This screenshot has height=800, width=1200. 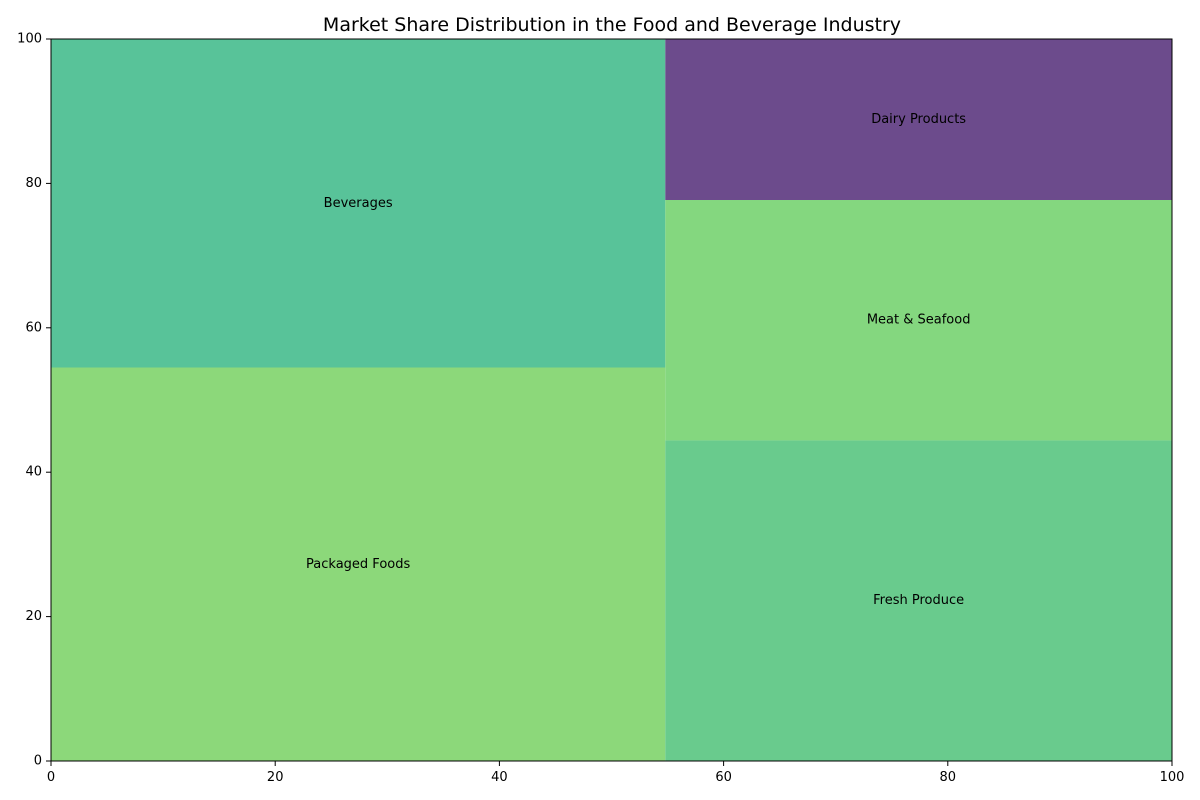 What do you see at coordinates (38, 761) in the screenshot?
I see `y-tick-label: 0` at bounding box center [38, 761].